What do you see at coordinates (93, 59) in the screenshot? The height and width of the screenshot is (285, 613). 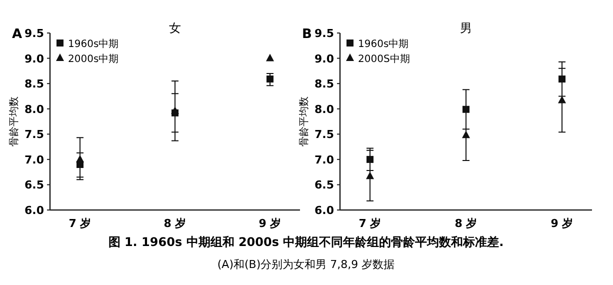 I see `legend-label: 2000s中期` at bounding box center [93, 59].